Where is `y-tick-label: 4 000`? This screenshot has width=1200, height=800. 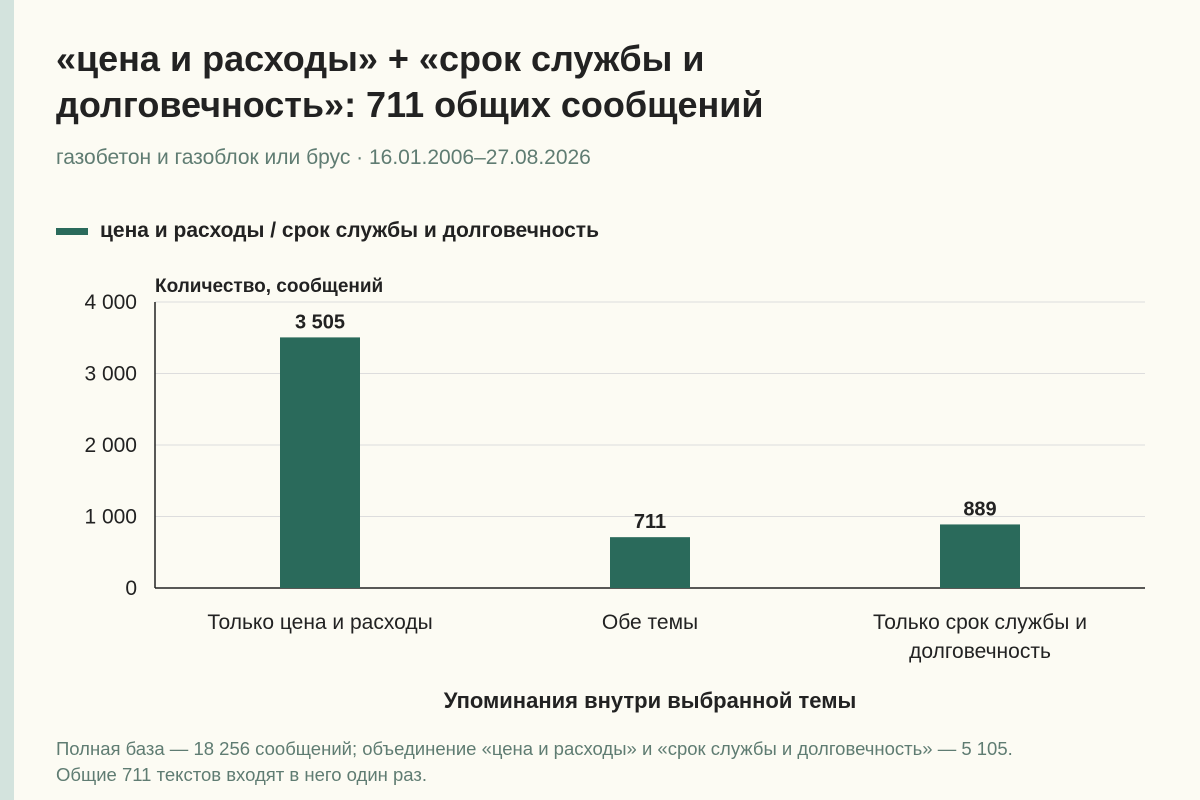 y-tick-label: 4 000 is located at coordinates (110, 302).